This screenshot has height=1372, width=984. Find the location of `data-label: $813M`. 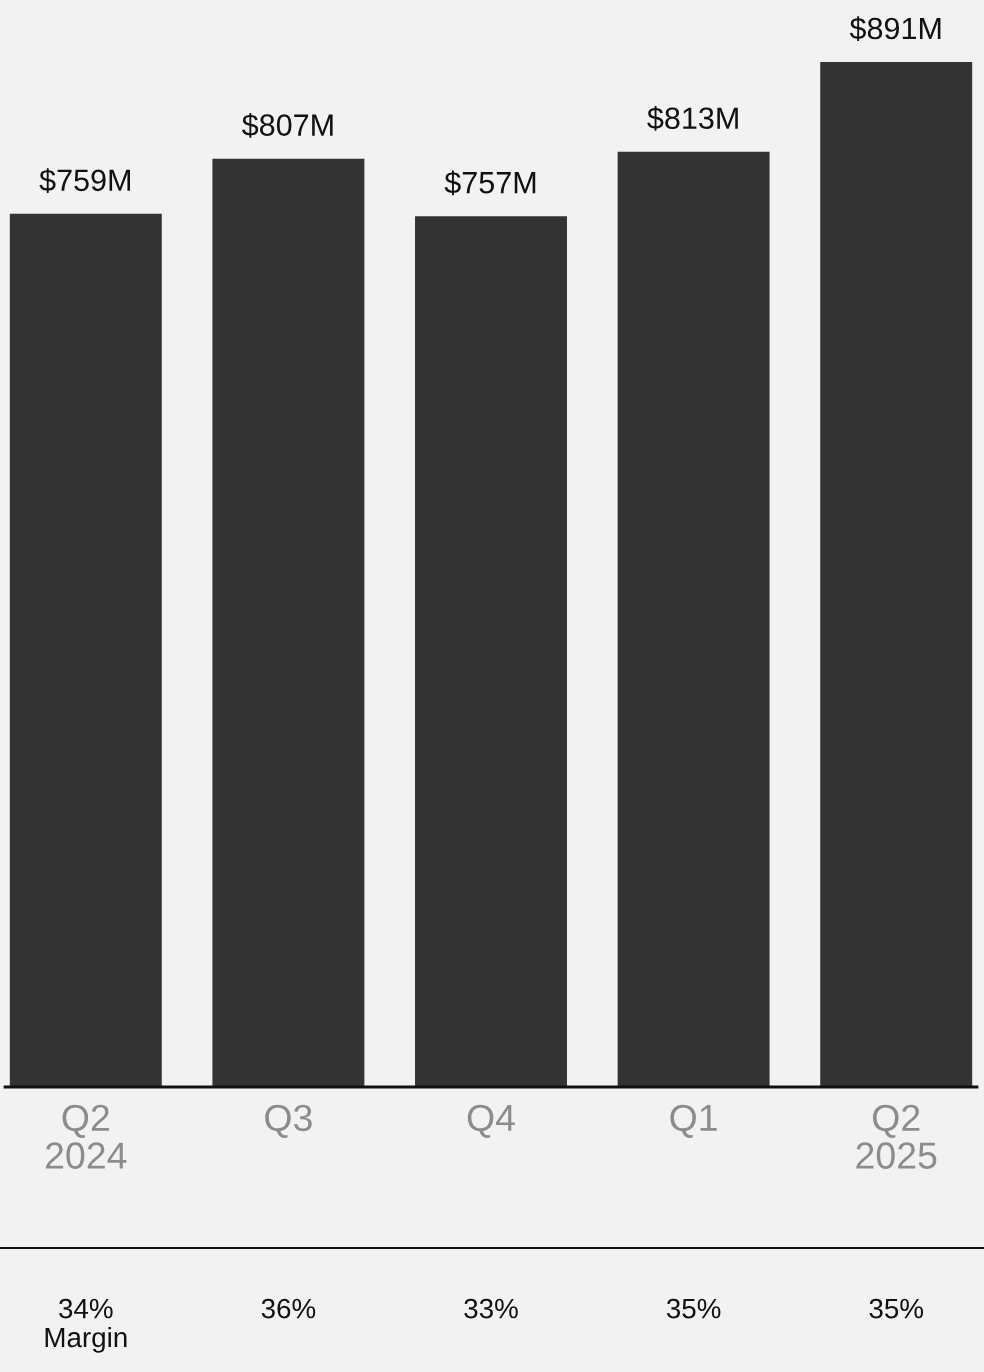

data-label: $813M is located at coordinates (692, 118).